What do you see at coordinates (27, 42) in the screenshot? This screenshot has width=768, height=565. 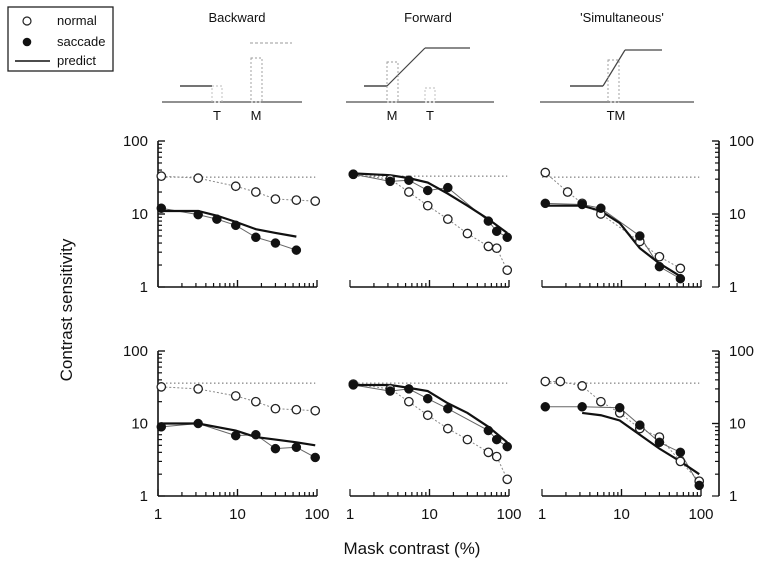 I see `legend-filled-circle-icon` at bounding box center [27, 42].